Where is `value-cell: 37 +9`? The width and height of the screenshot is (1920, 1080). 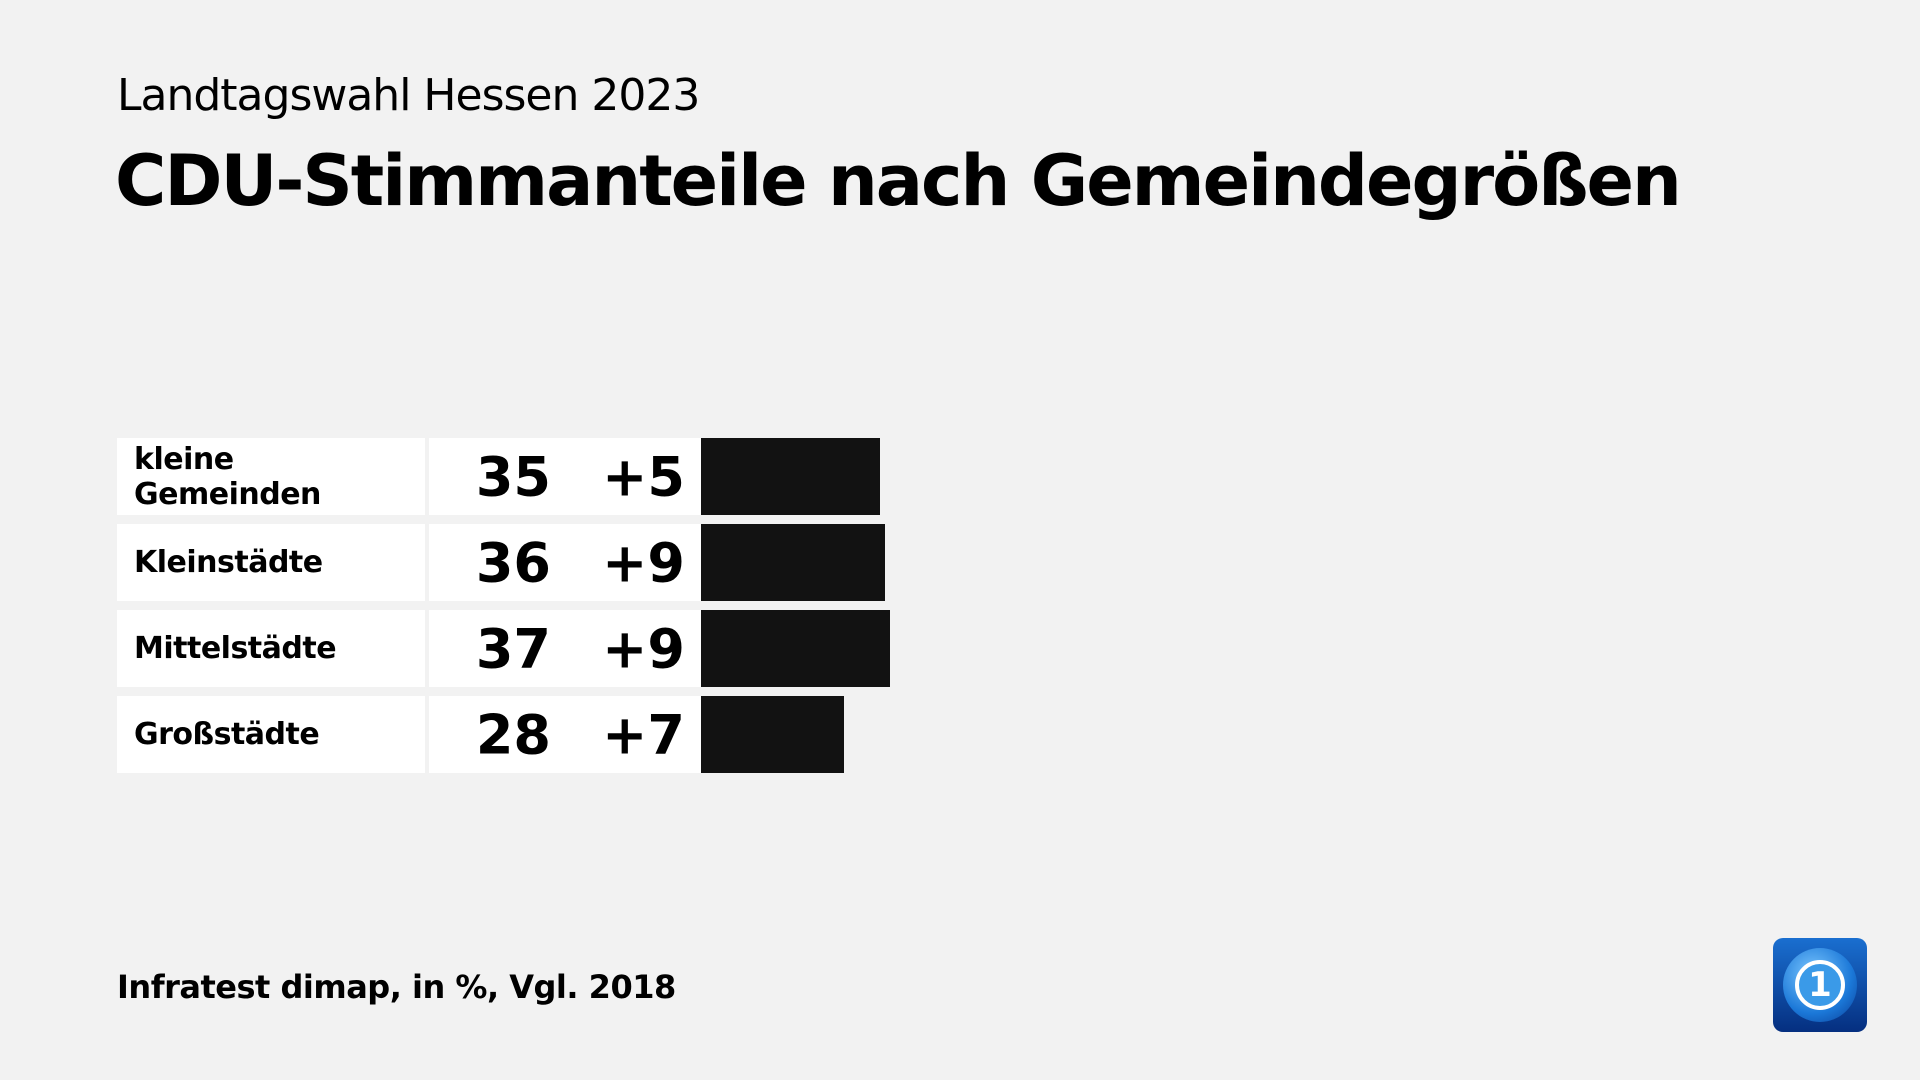
value-cell: 37 +9 is located at coordinates (565, 648).